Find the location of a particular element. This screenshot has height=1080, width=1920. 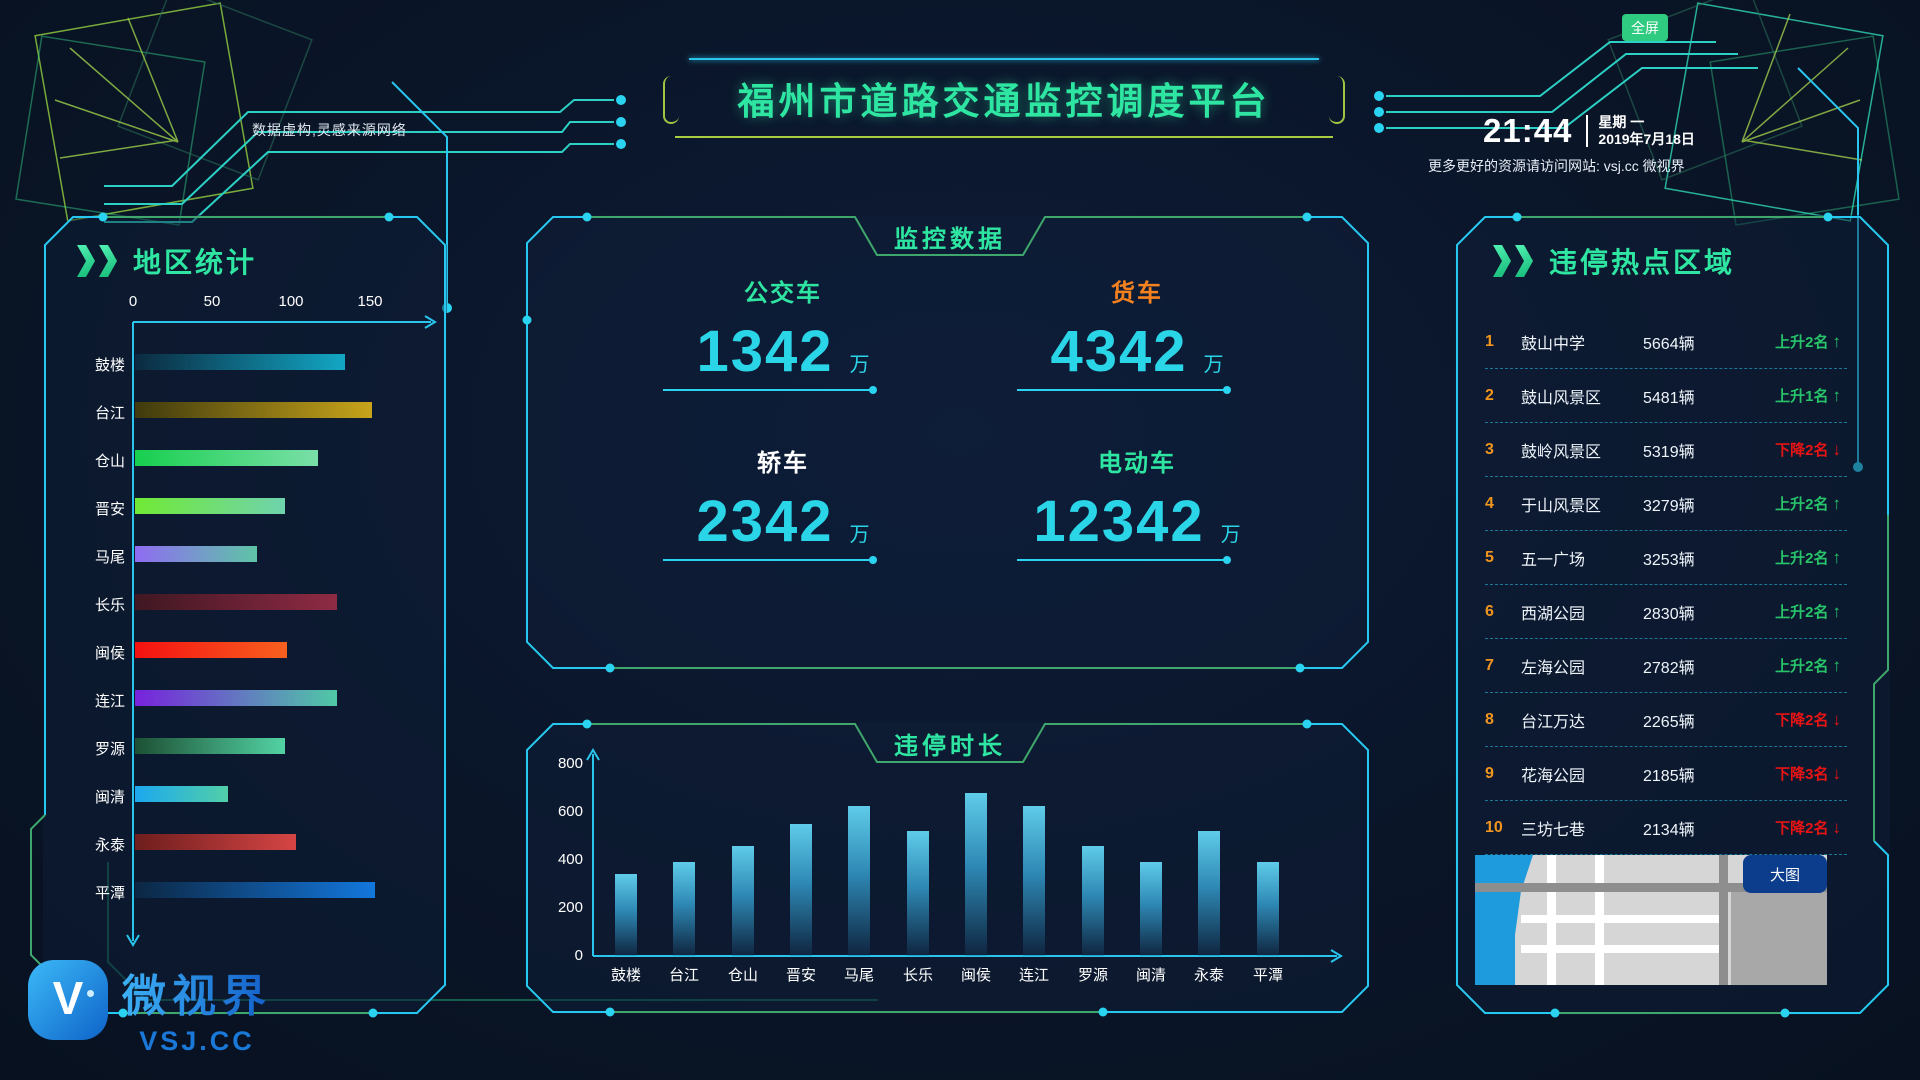

place-name: 花海公园 is located at coordinates (1553, 776).